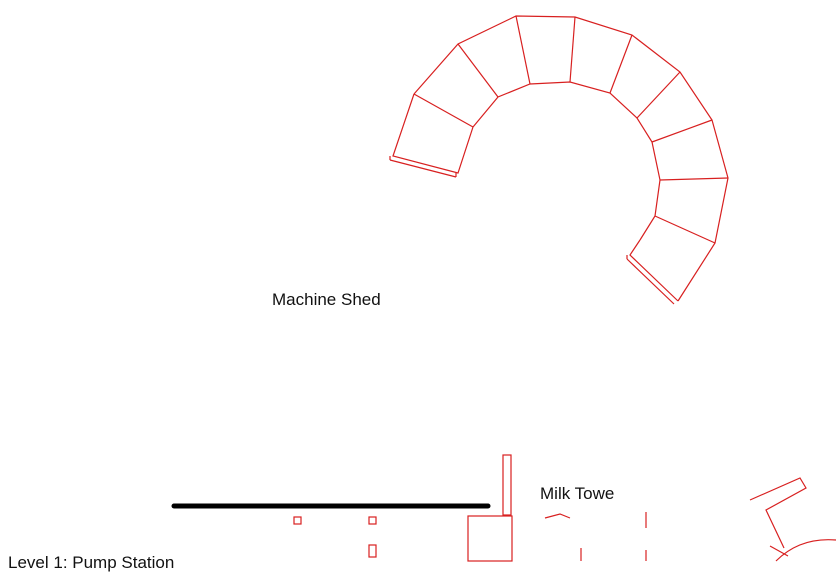  Describe the element at coordinates (490, 538) in the screenshot. I see `milk-tower-building` at that location.